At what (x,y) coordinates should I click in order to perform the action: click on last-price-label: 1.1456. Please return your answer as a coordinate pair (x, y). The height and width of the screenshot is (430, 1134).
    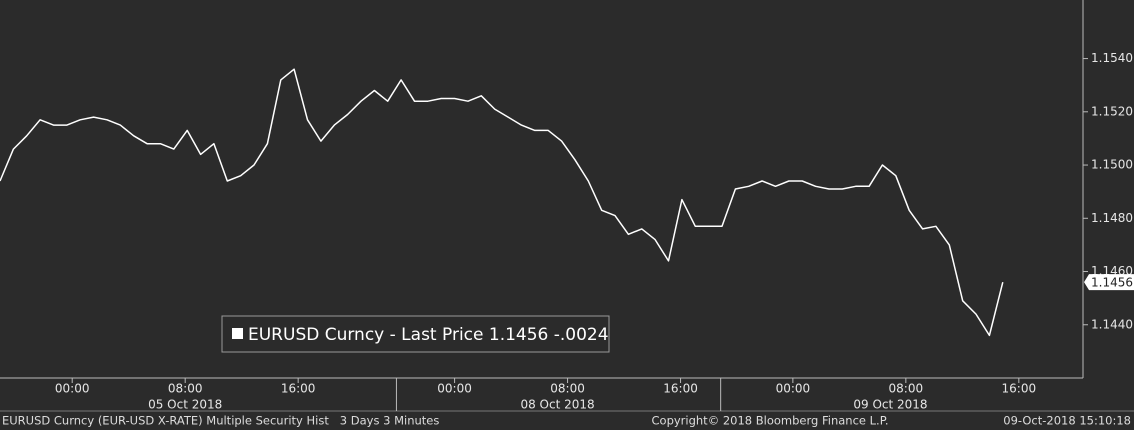
    Looking at the image, I should click on (1112, 283).